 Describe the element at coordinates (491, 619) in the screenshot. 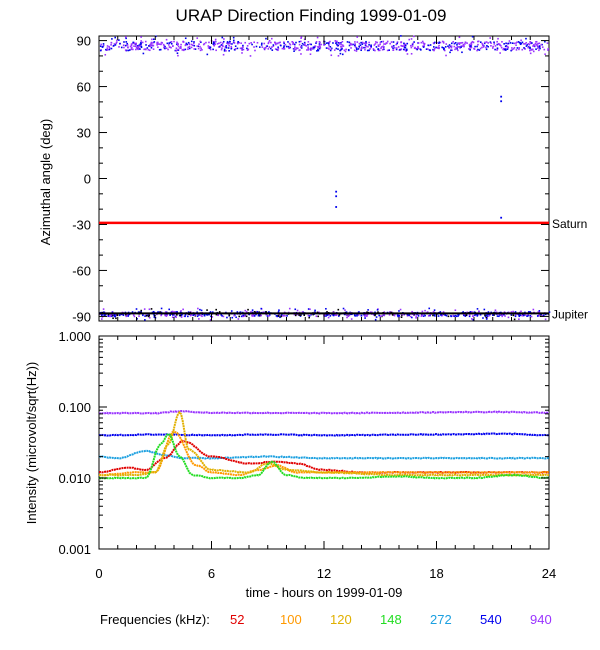

I see `legend-entry-540: 540` at that location.